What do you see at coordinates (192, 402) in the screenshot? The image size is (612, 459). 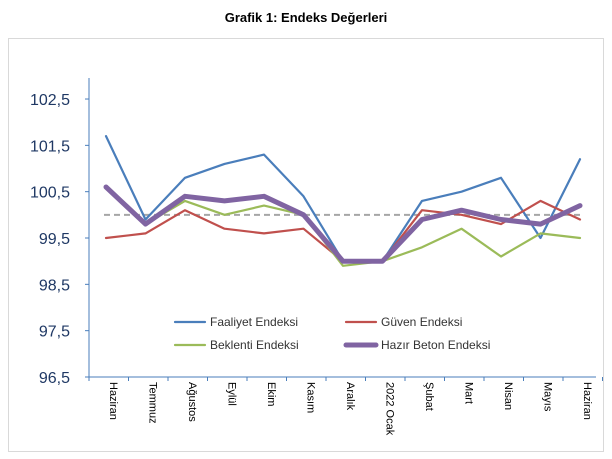 I see `x-tick-label: Ağustos` at bounding box center [192, 402].